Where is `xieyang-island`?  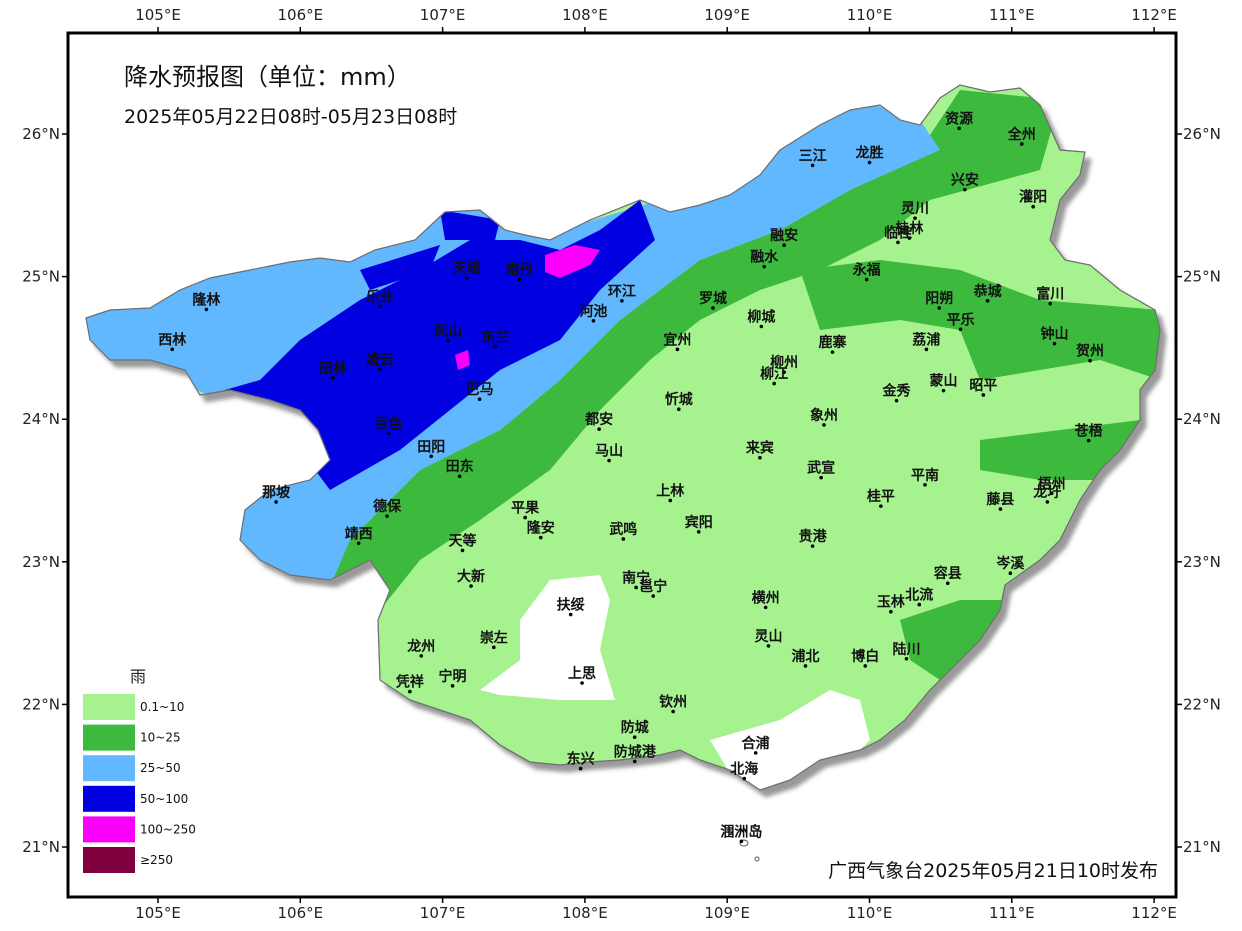 xieyang-island is located at coordinates (757, 859).